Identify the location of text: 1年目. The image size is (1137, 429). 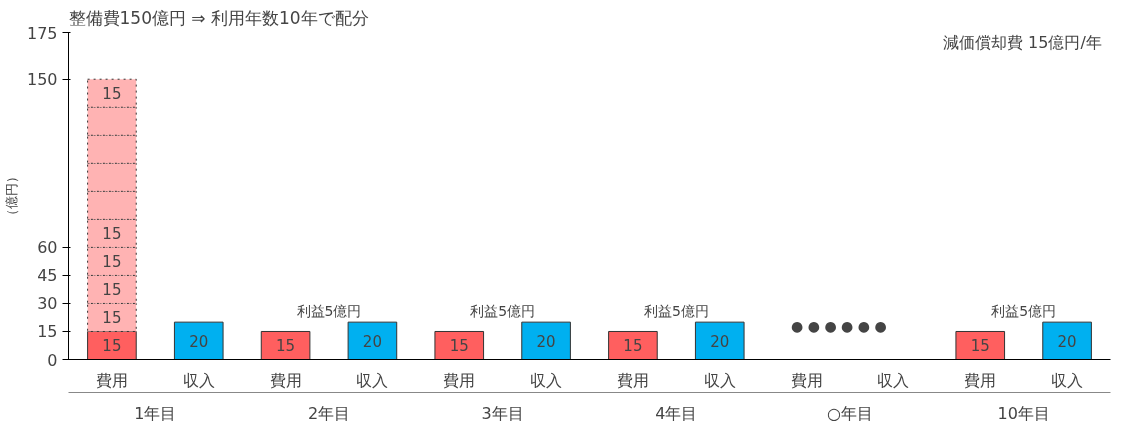
(155, 413).